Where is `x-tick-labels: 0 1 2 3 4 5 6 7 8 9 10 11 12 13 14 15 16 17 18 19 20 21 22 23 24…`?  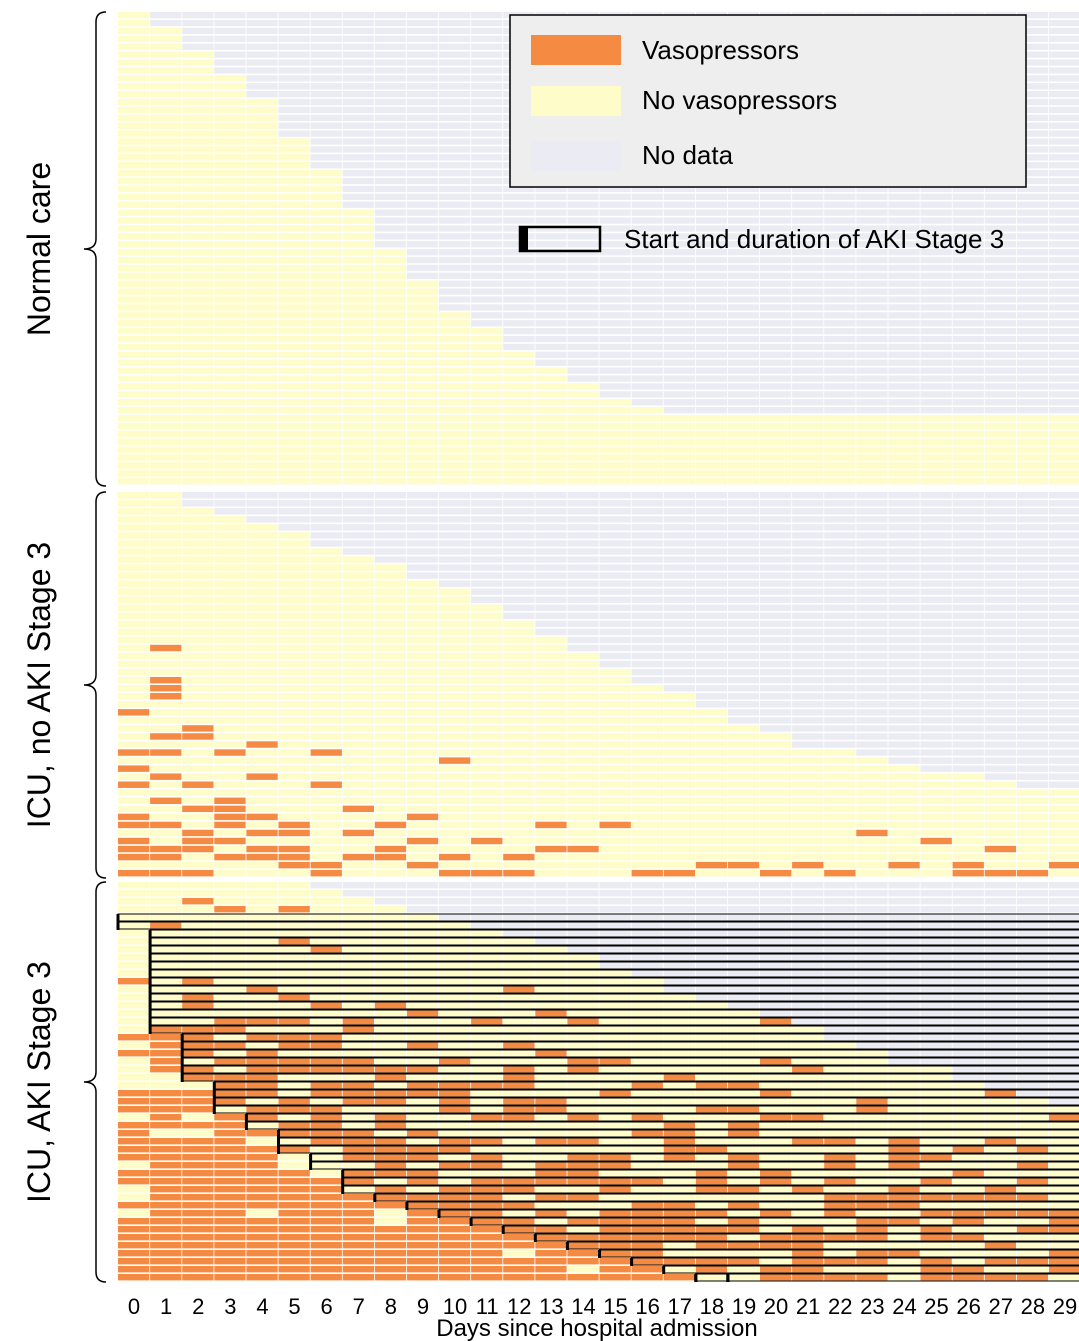 x-tick-labels: 0 1 2 3 4 5 6 7 8 9 10 11 12 13 14 15 16 17 18 19 20 21 22 23 24… is located at coordinates (602, 1306).